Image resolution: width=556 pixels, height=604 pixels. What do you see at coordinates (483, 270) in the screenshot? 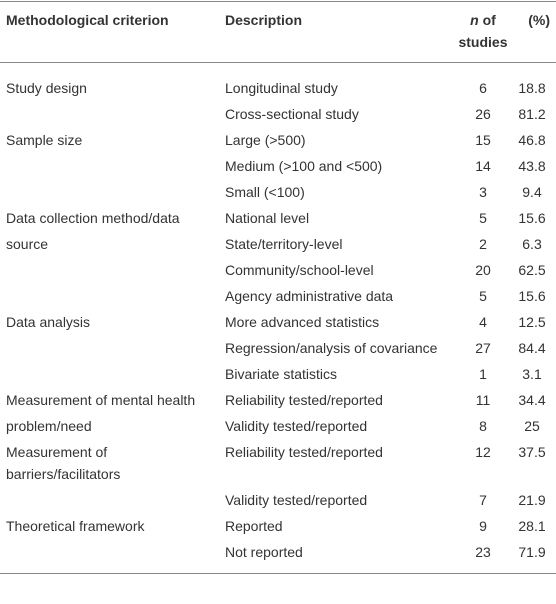
I see `table-cell: 20` at bounding box center [483, 270].